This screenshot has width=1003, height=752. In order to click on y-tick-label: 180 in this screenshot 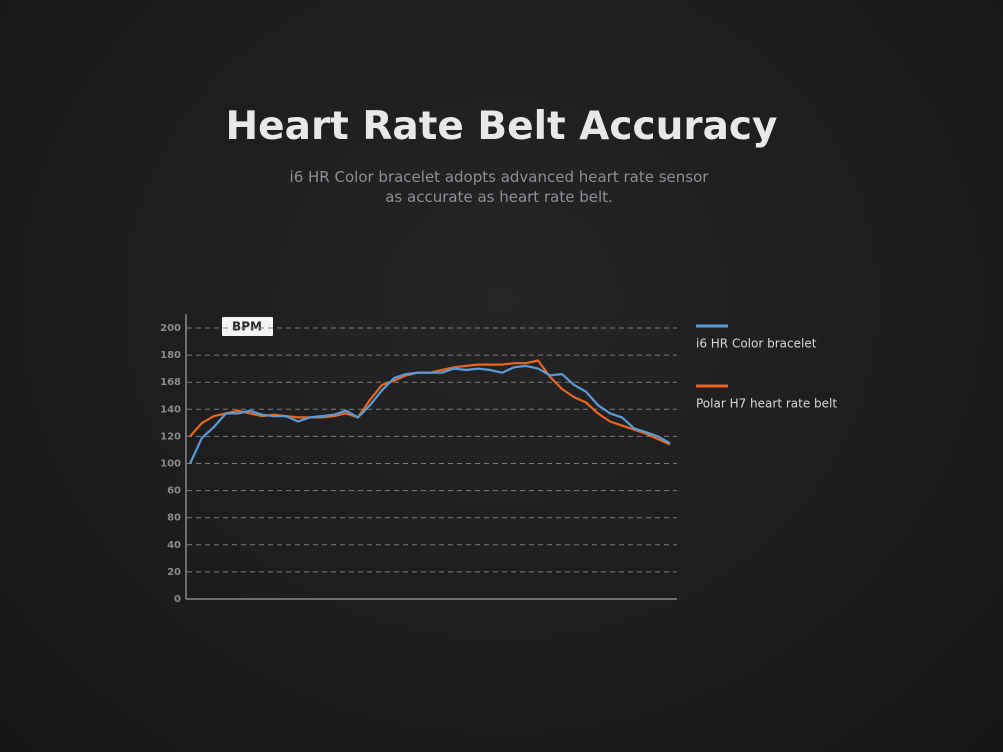, I will do `click(170, 355)`.